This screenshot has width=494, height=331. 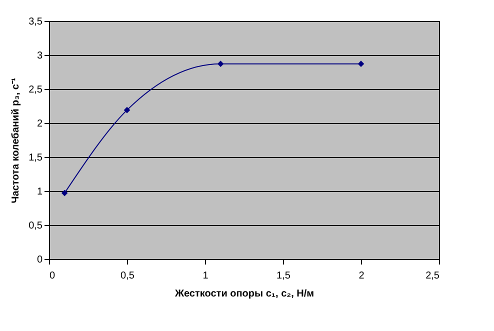 I want to click on y-tick-label: 3, so click(x=39, y=56).